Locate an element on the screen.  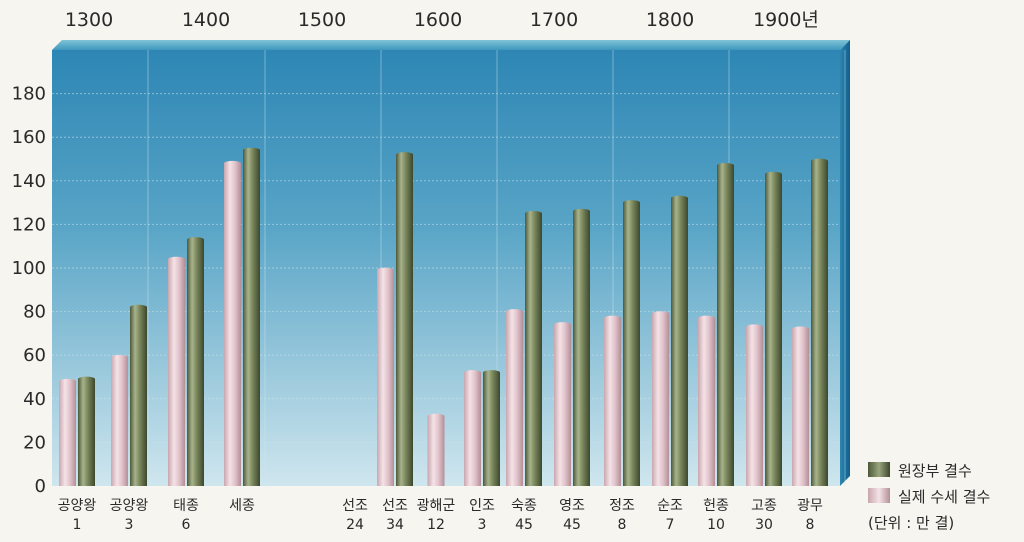
legend-label-series2: 실제 수세 결수 is located at coordinates (944, 497).